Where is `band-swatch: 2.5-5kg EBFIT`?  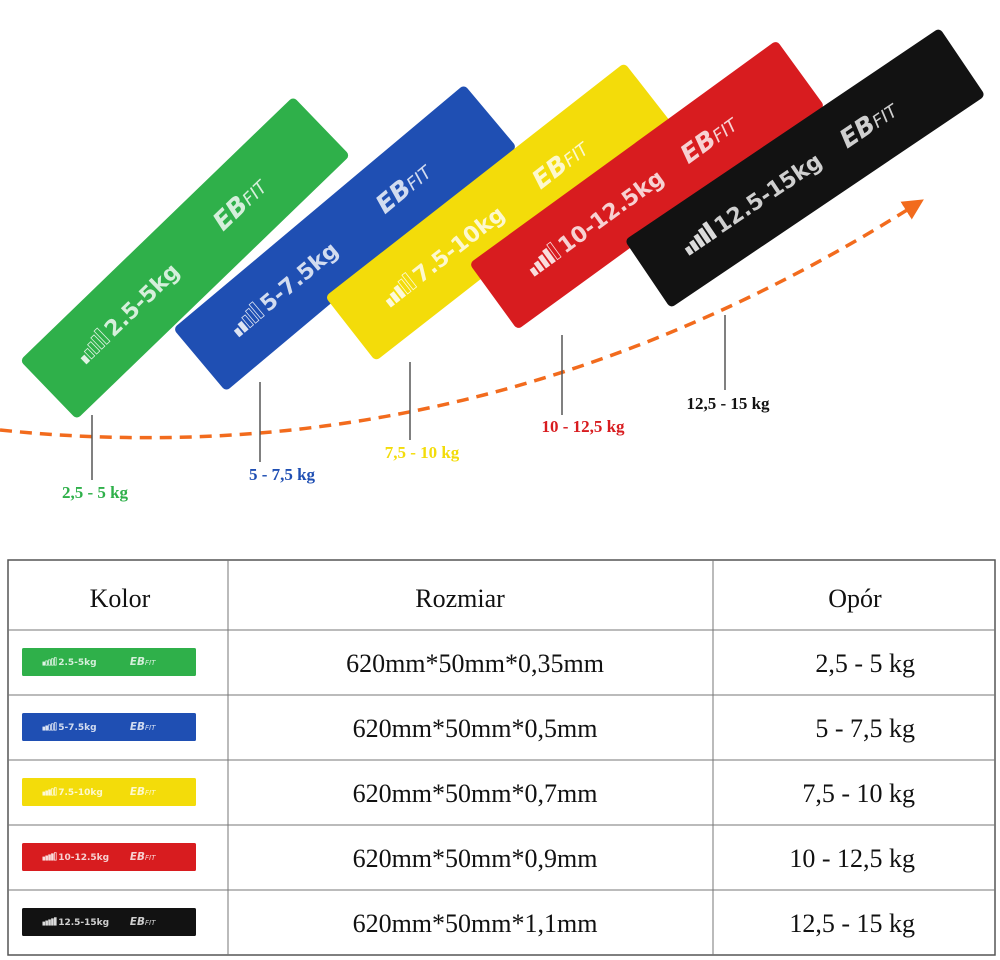 band-swatch: 2.5-5kg EBFIT is located at coordinates (109, 662).